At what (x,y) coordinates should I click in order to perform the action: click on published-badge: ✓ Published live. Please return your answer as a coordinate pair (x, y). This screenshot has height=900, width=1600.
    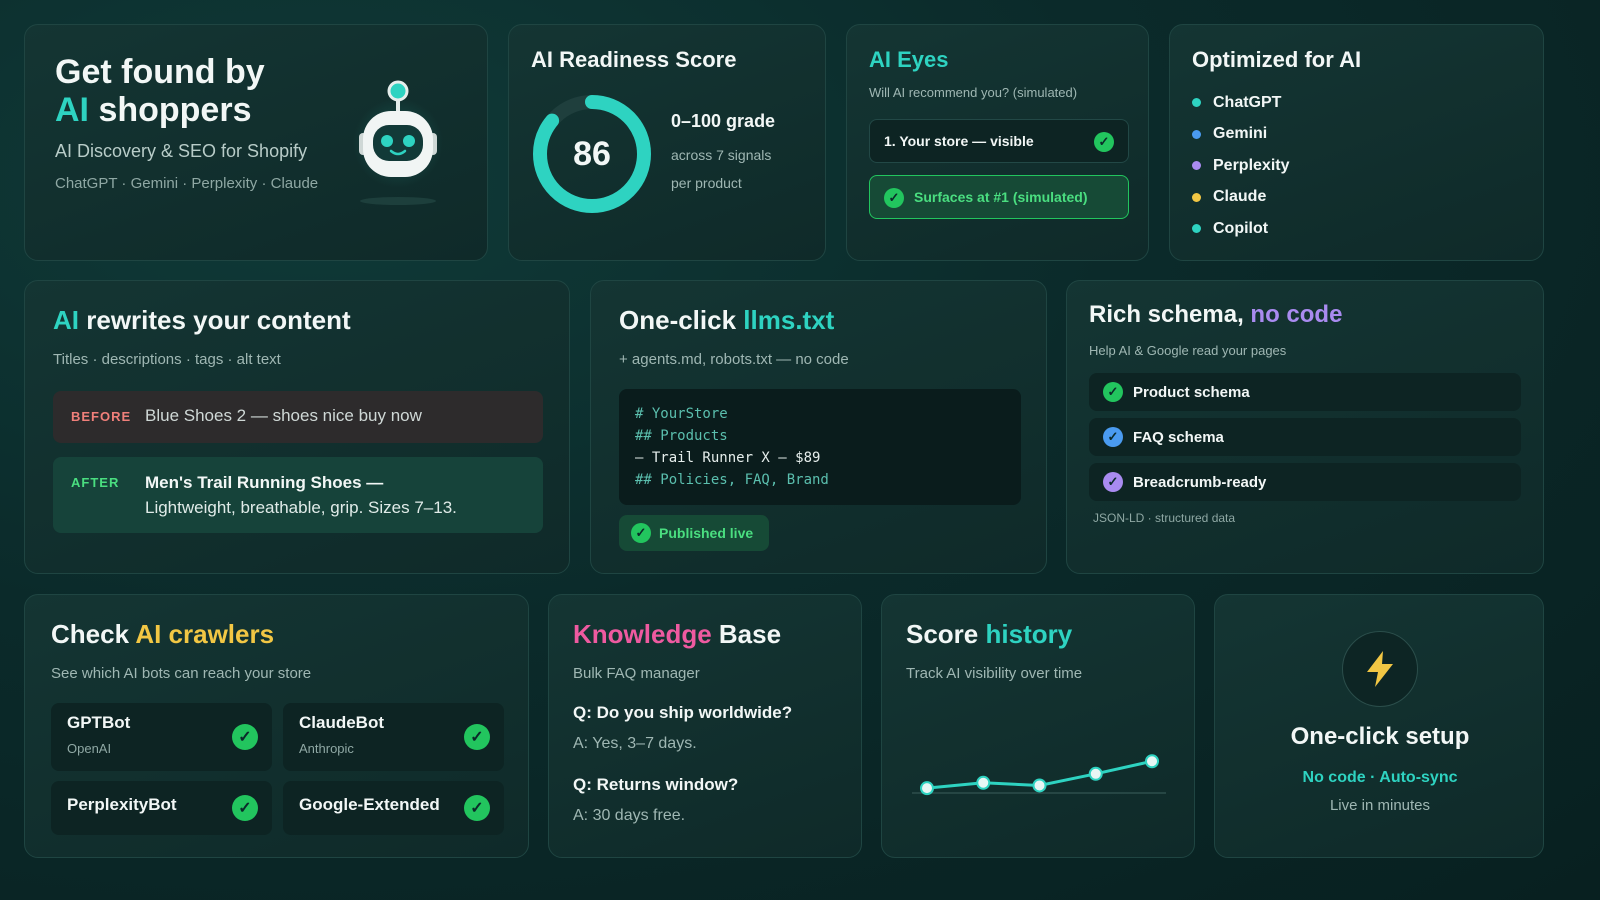
    Looking at the image, I should click on (694, 533).